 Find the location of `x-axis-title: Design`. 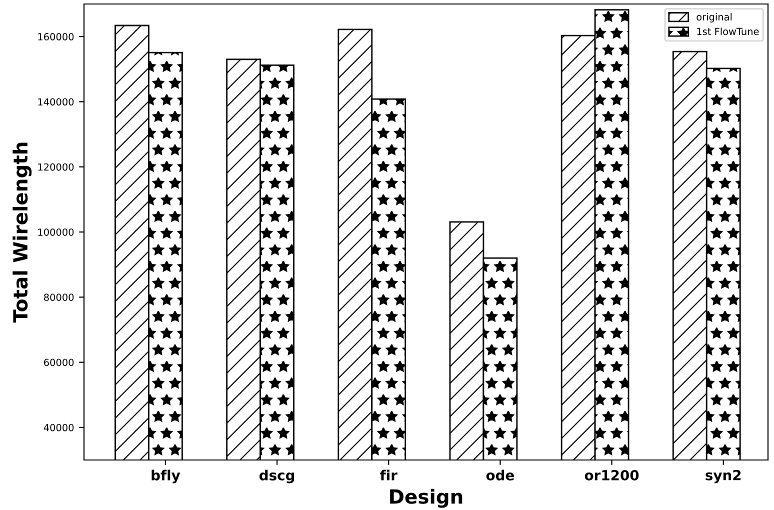

x-axis-title: Design is located at coordinates (426, 498).